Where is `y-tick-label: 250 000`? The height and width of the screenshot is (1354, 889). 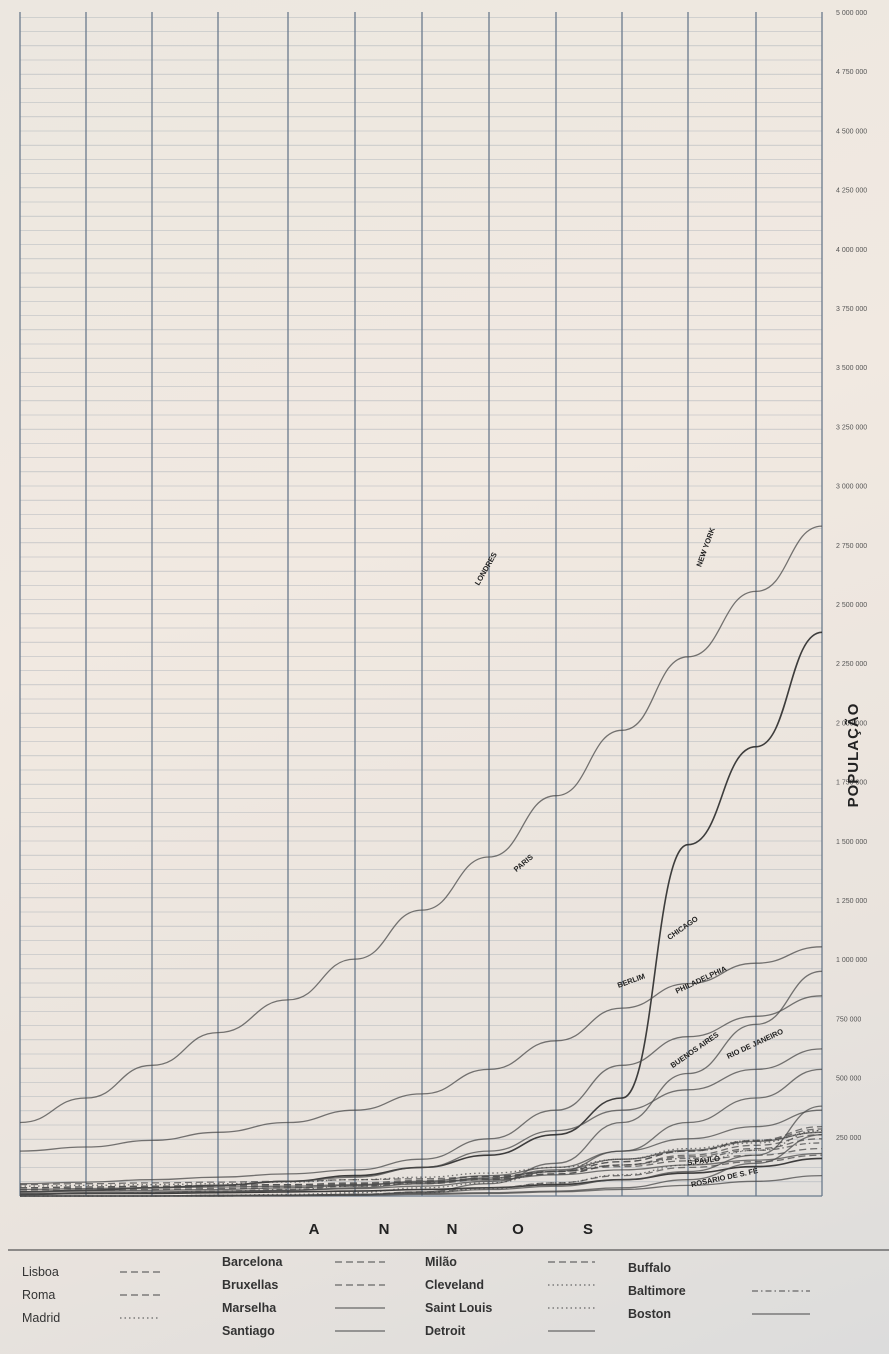 y-tick-label: 250 000 is located at coordinates (848, 1138).